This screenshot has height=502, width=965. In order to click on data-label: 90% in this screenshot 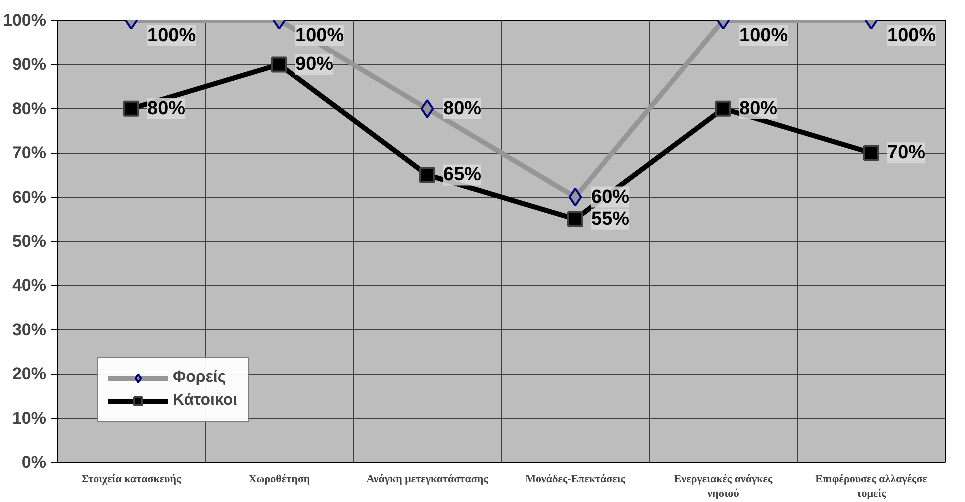, I will do `click(315, 65)`.